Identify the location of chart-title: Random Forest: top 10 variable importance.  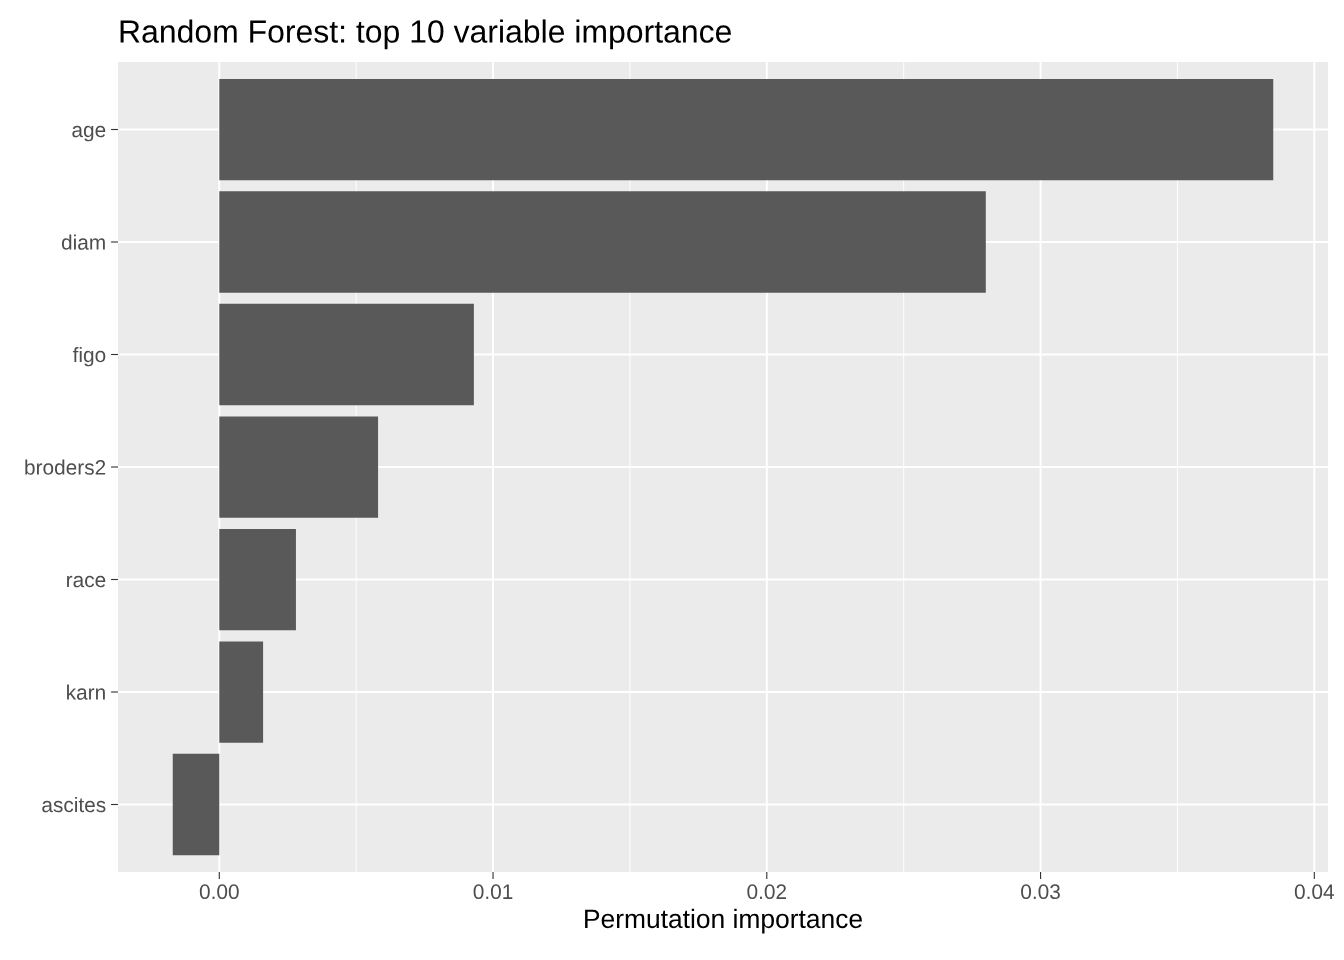
(425, 34).